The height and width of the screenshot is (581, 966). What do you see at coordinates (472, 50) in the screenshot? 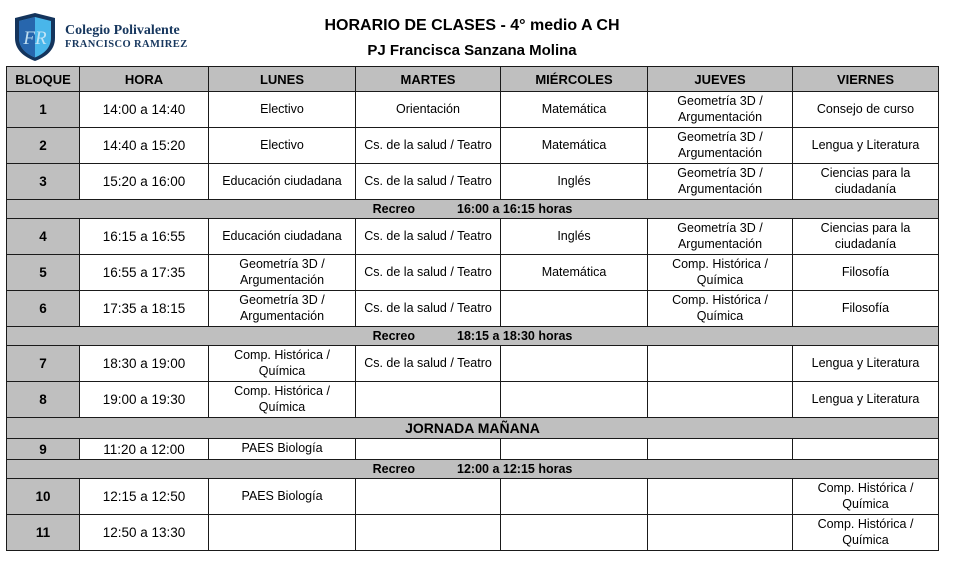
I see `page-subtitle: PJ Francisca Sanzana Molina` at bounding box center [472, 50].